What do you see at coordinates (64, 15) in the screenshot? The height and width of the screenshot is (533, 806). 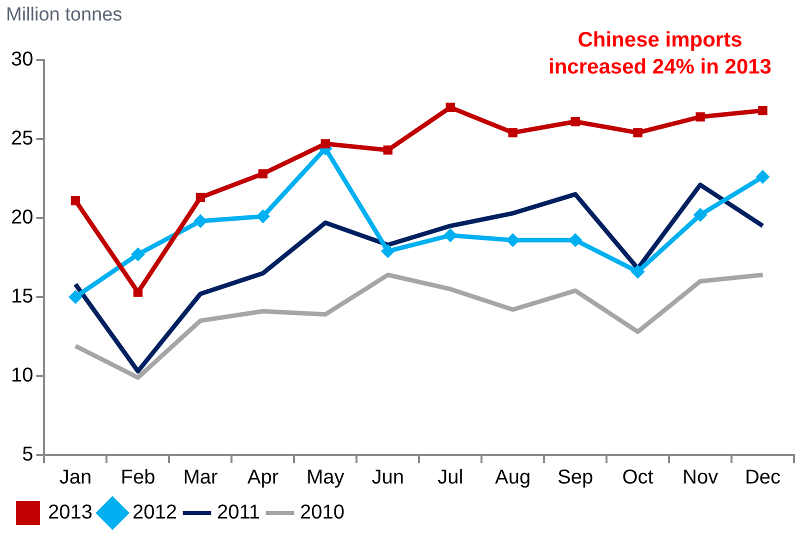 I see `y-axis-title: Million tonnes` at bounding box center [64, 15].